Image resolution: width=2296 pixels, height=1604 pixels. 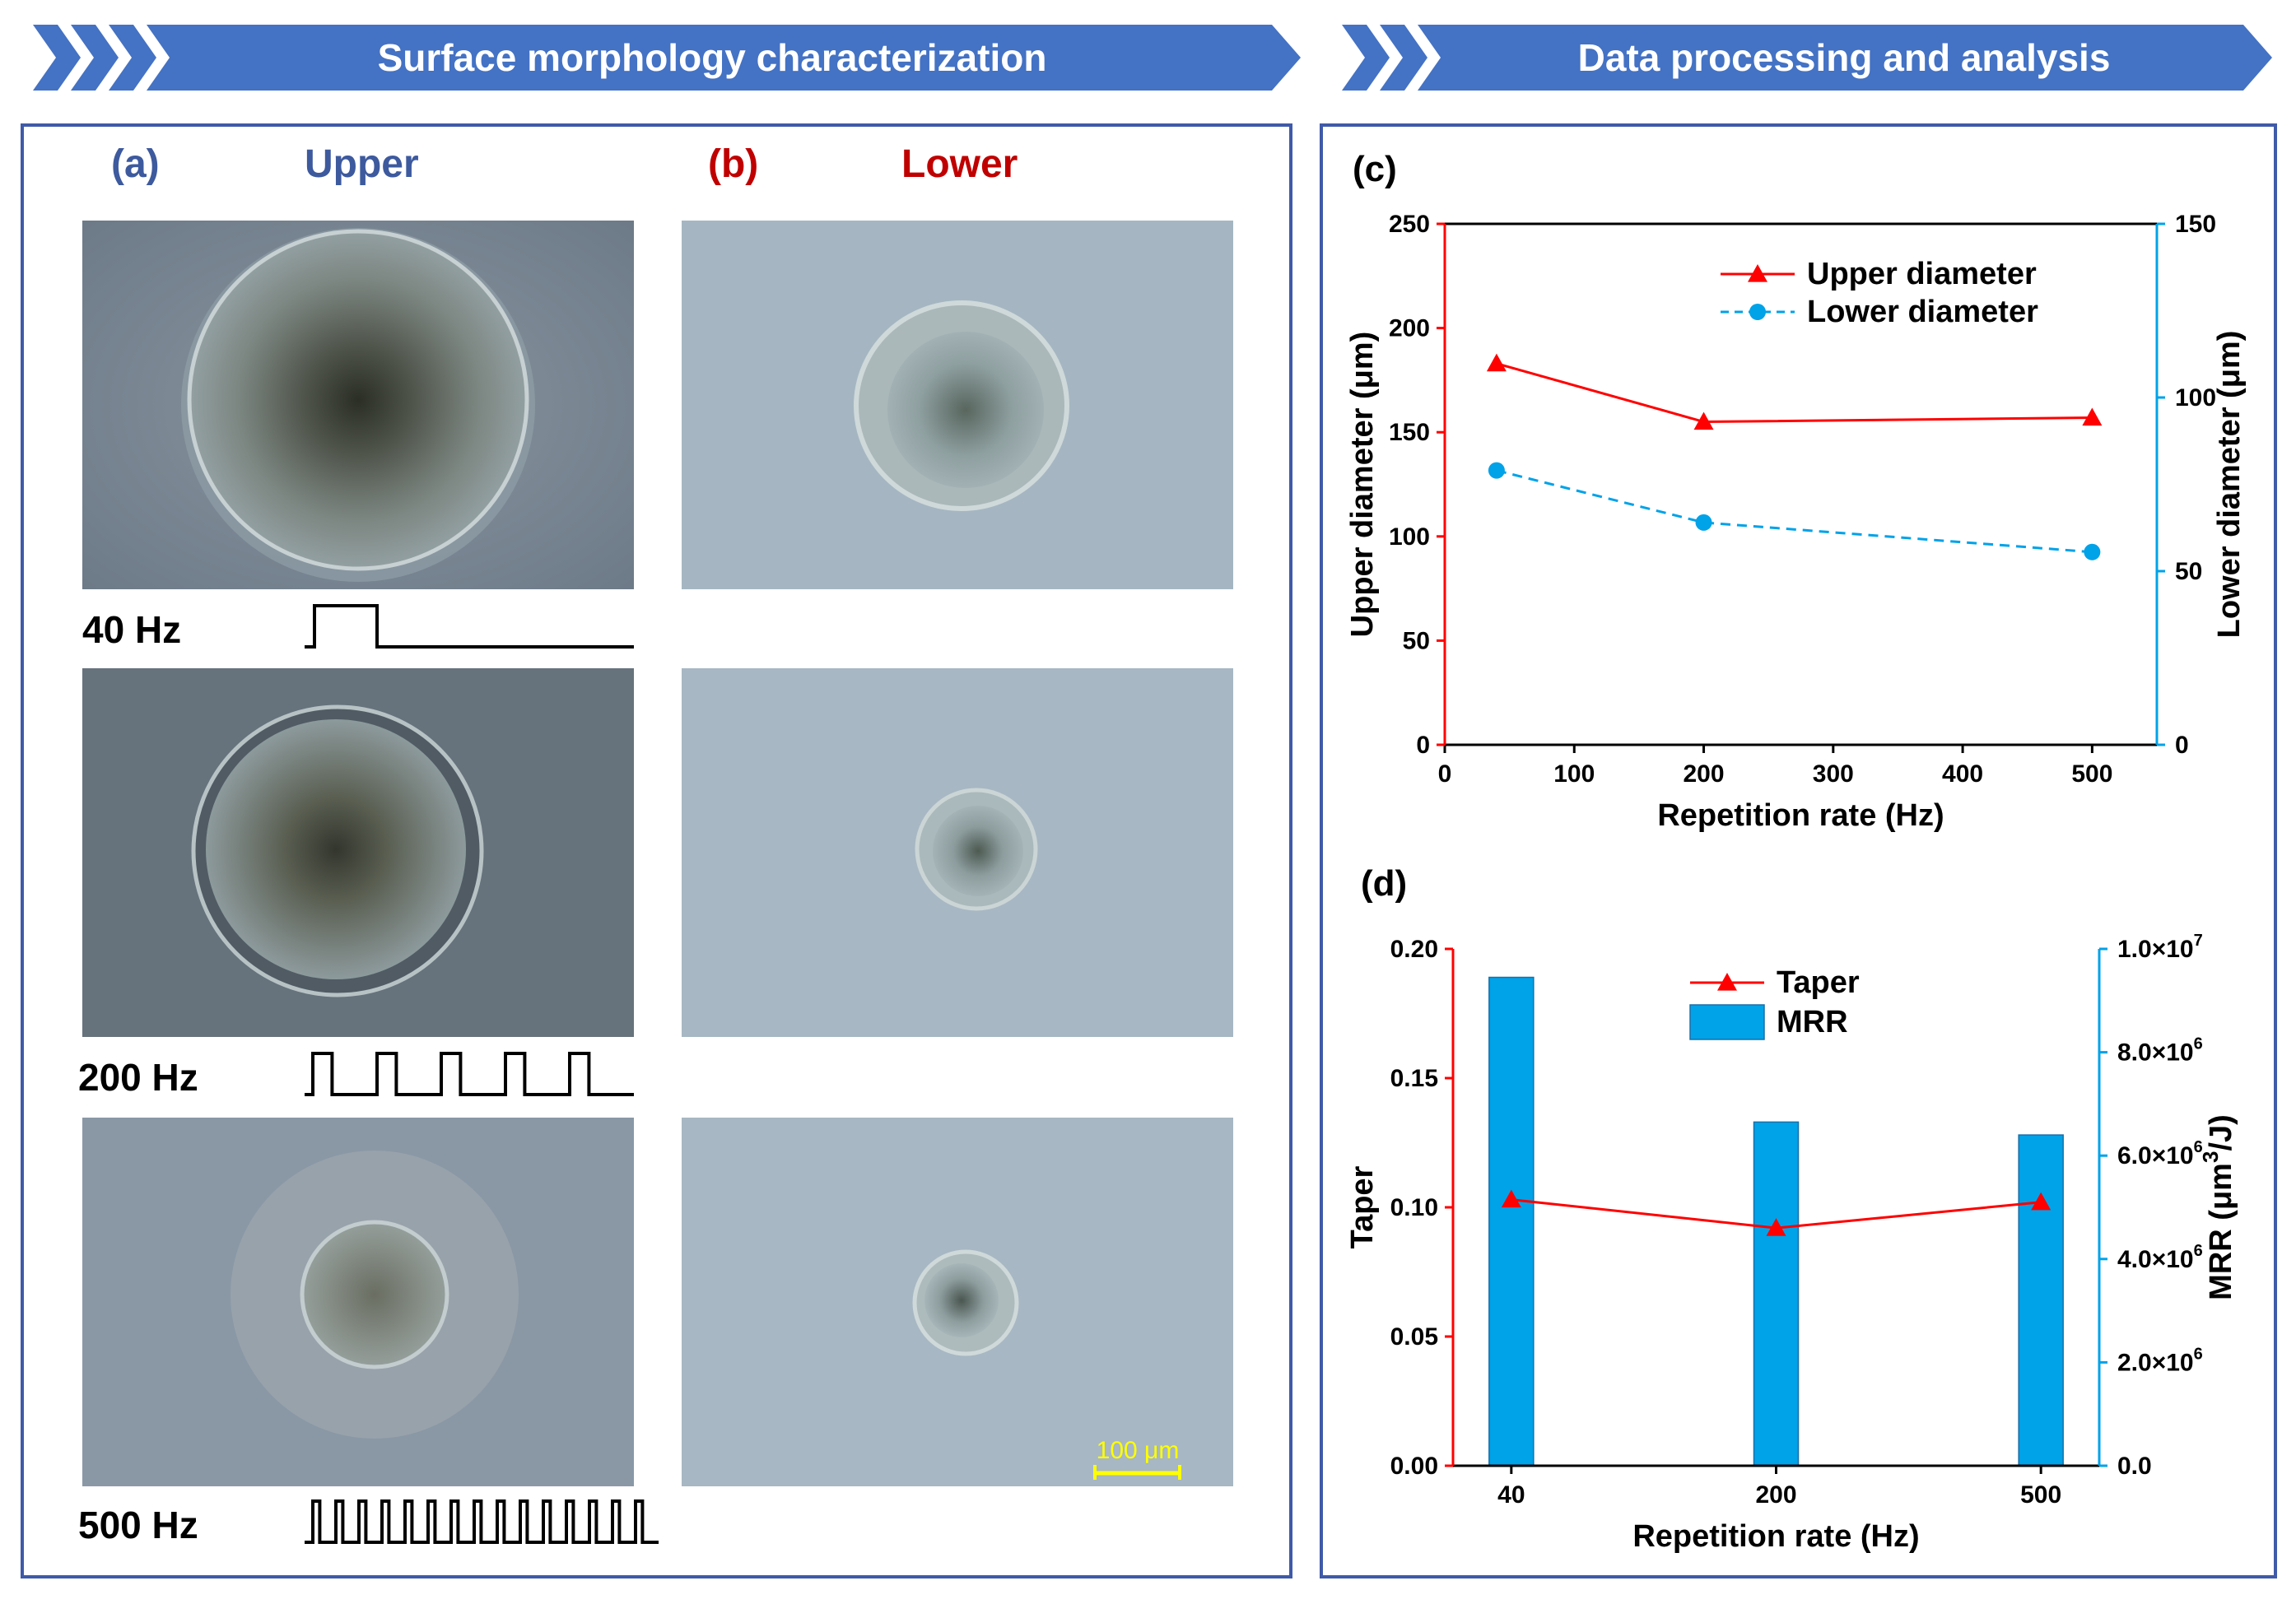 I want to click on chart-d-y-tick-label: 0.00, so click(x=1414, y=1466).